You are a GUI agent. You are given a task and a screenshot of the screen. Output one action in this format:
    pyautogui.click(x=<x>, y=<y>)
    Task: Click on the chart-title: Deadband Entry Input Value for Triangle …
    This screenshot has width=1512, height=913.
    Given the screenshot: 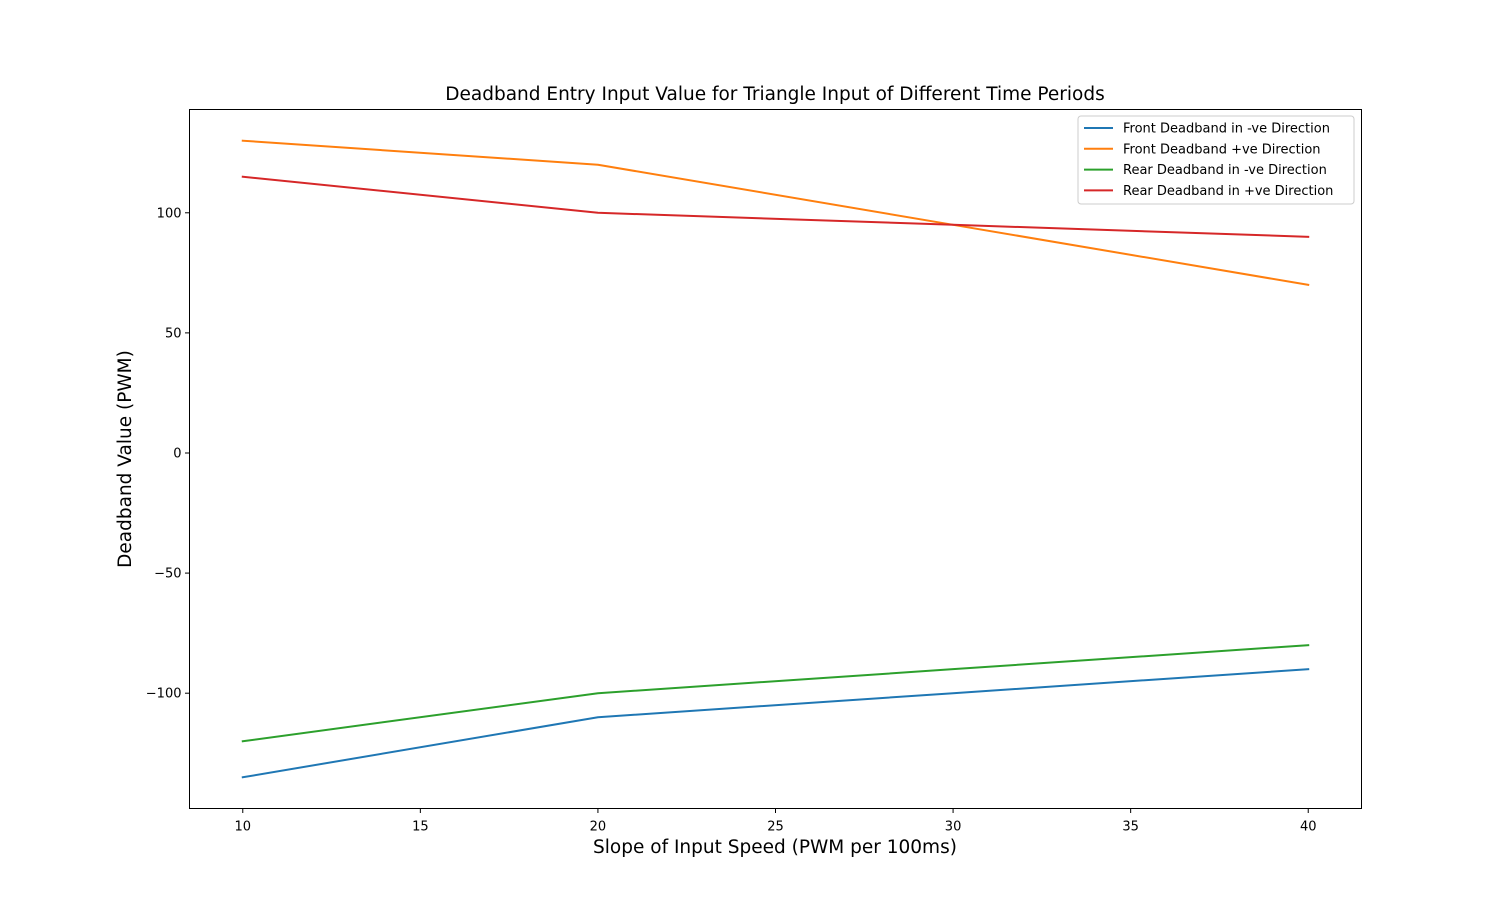 What is the action you would take?
    pyautogui.click(x=775, y=94)
    